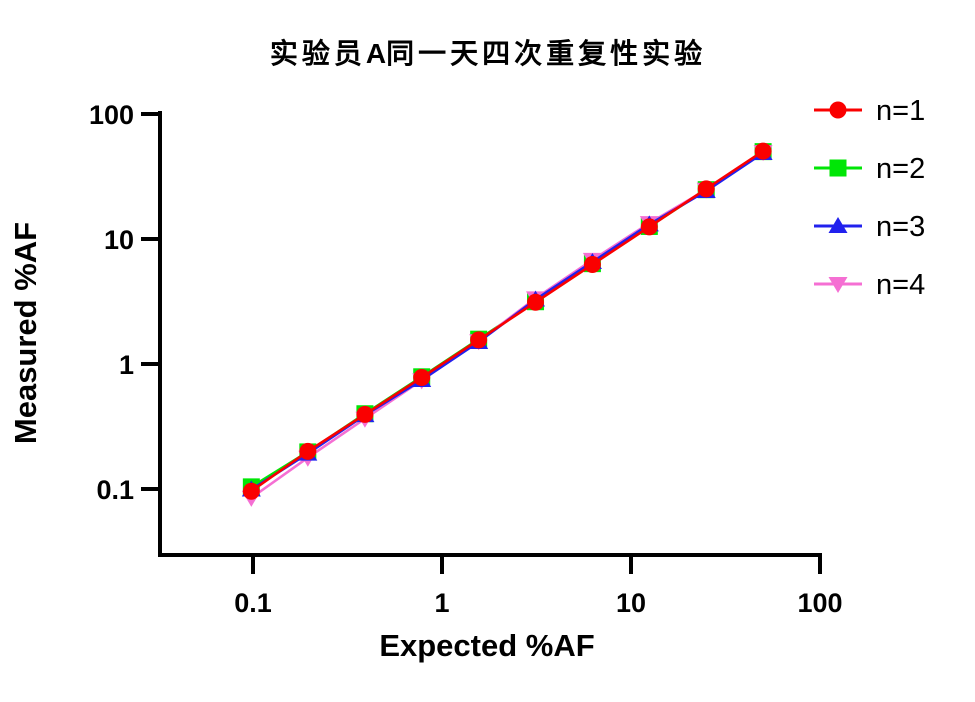 The height and width of the screenshot is (702, 975). What do you see at coordinates (838, 285) in the screenshot?
I see `legend-marker-triangle-down-icon` at bounding box center [838, 285].